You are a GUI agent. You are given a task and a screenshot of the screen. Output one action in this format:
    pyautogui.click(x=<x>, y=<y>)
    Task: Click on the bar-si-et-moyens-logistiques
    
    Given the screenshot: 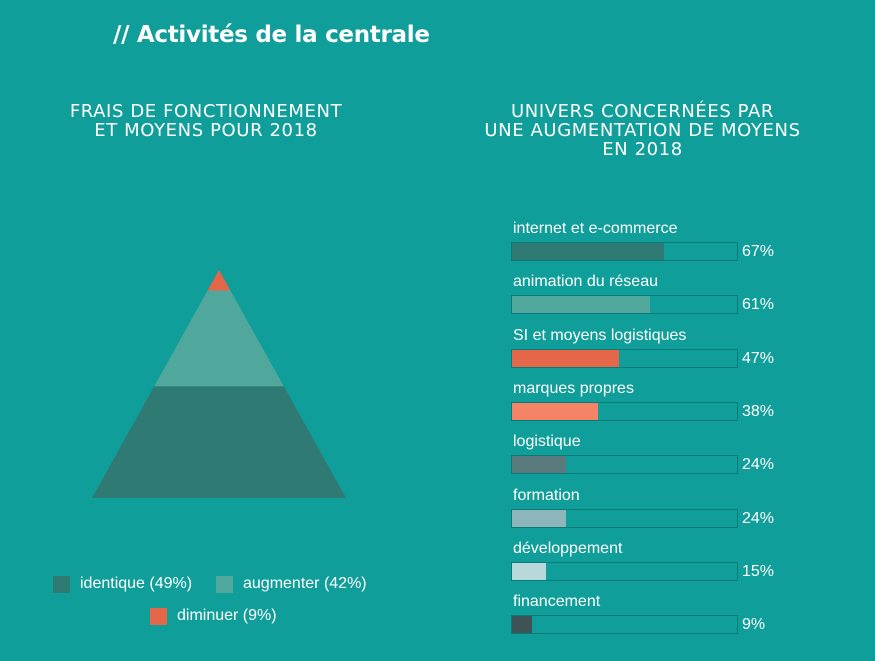 What is the action you would take?
    pyautogui.click(x=565, y=358)
    